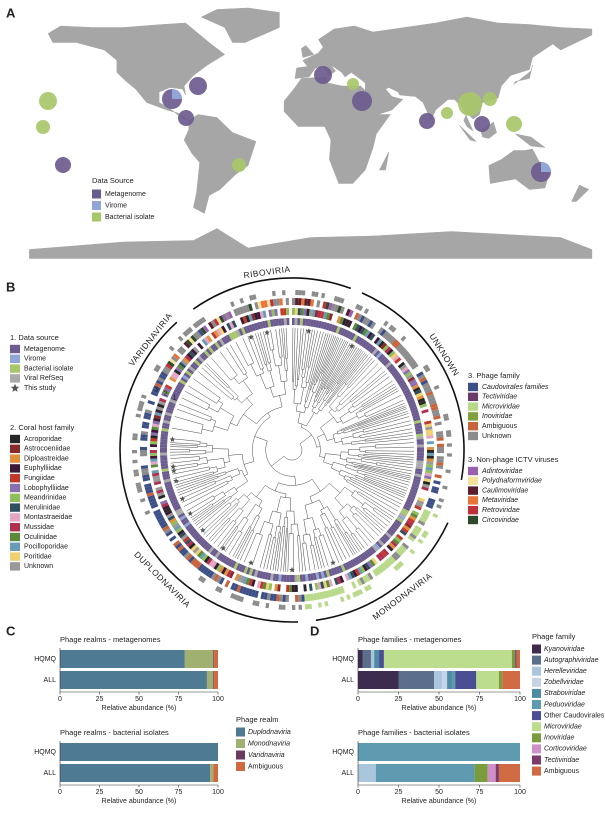 The image size is (605, 827). What do you see at coordinates (410, 639) in the screenshot?
I see `plot-title: Phage families - metagenomes` at bounding box center [410, 639].